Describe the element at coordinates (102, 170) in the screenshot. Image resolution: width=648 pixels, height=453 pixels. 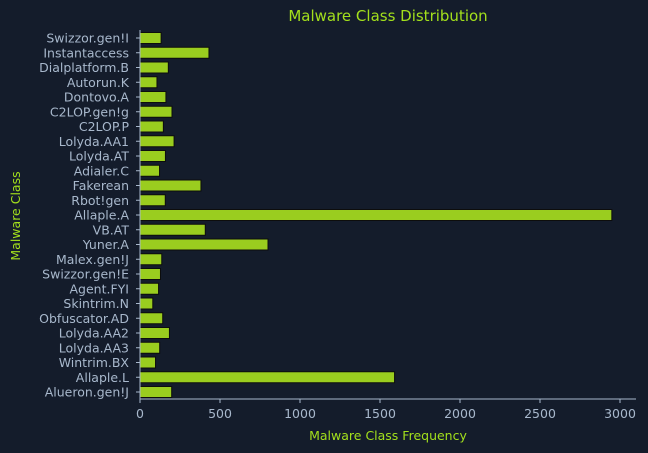
I see `y-tick-label: Adialer.C` at that location.